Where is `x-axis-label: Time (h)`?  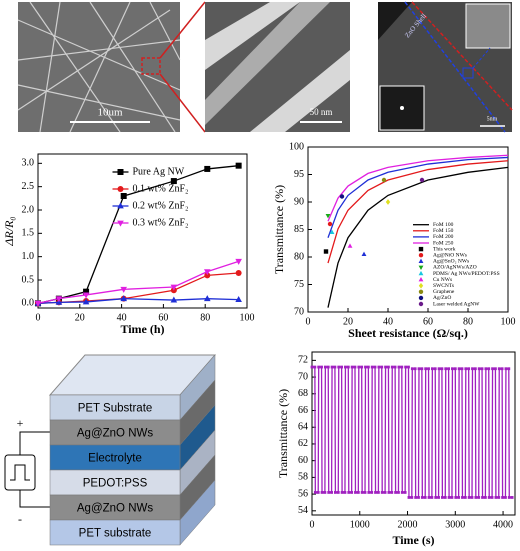 x-axis-label: Time (h) is located at coordinates (142, 329).